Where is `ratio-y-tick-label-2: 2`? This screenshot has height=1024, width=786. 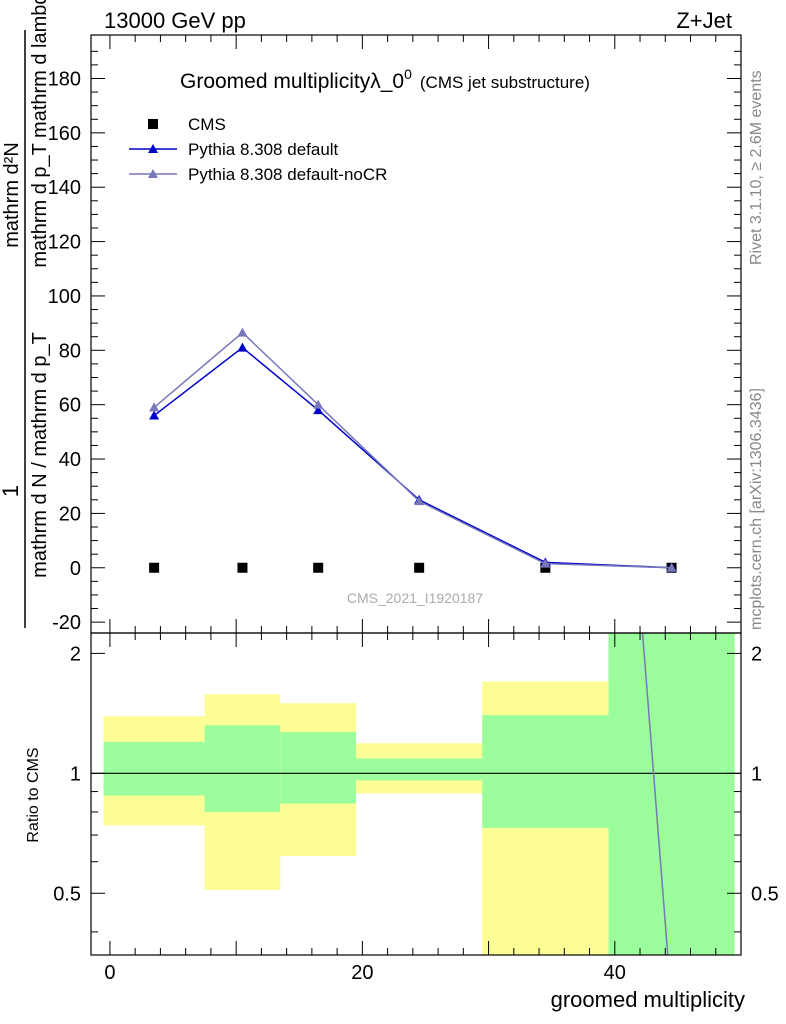 ratio-y-tick-label-2: 2 is located at coordinates (75, 654).